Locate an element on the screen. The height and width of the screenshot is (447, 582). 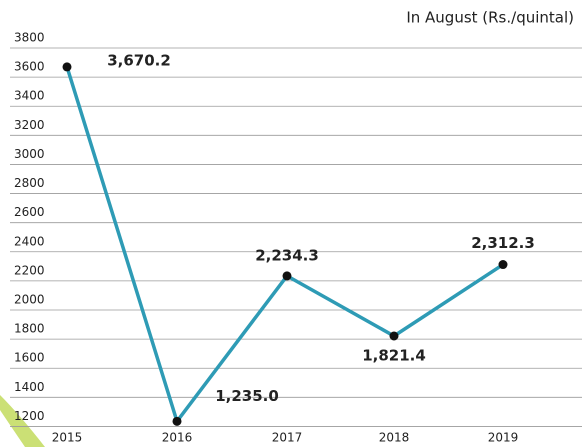
y-tick-label: 2800 is located at coordinates (29, 183).